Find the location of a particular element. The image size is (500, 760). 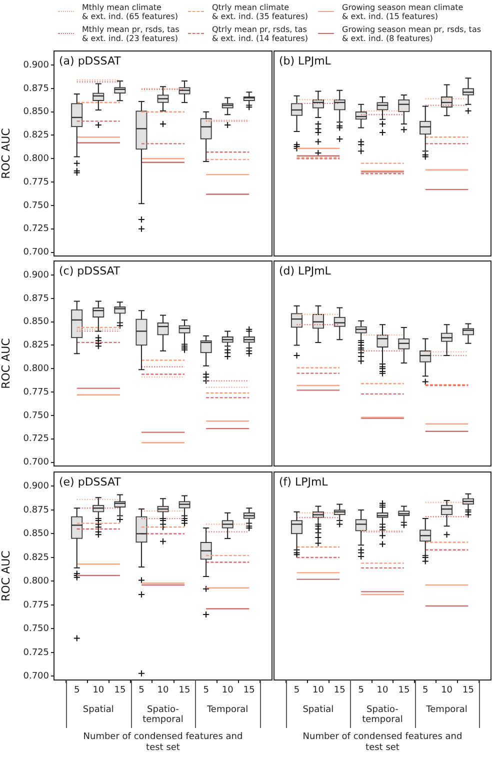

chart-title: (f) LPJmL is located at coordinates (304, 481).